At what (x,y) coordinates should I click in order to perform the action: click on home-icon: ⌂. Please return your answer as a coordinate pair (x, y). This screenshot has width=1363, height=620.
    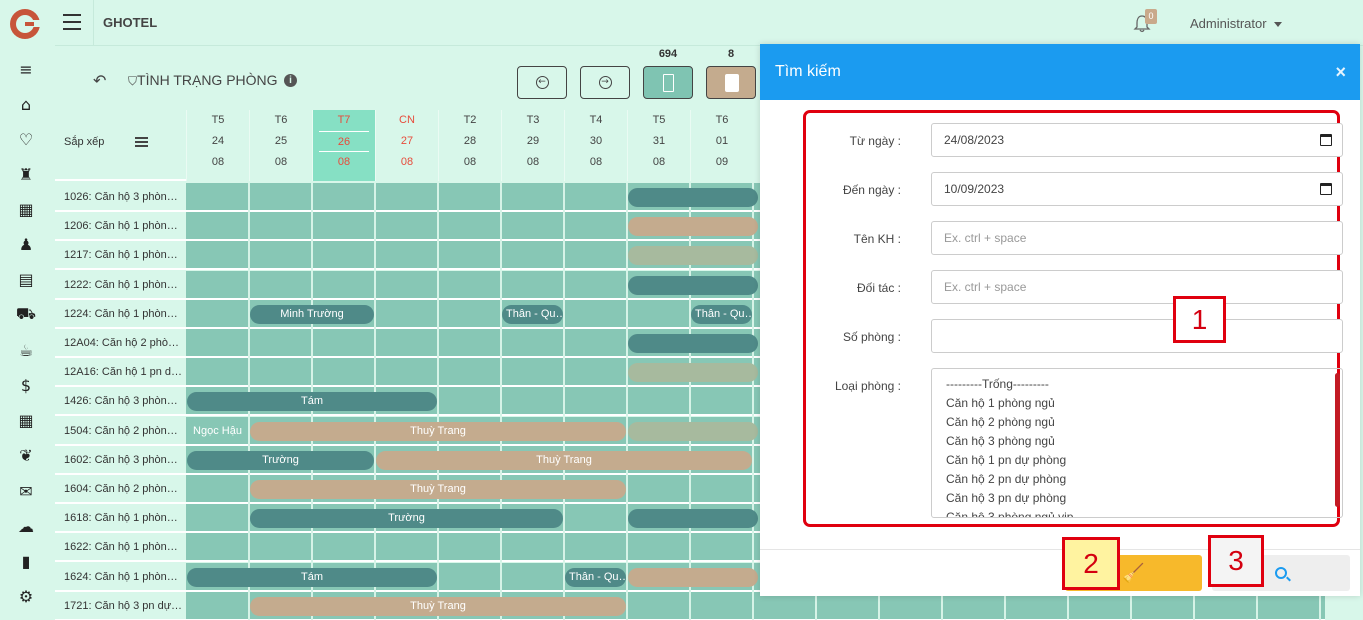
    Looking at the image, I should click on (26, 104).